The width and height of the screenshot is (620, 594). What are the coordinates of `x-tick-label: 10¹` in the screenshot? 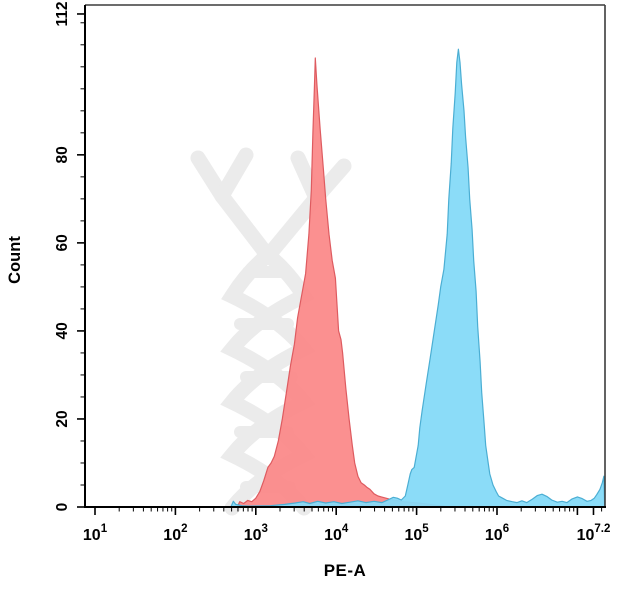 It's located at (95, 533).